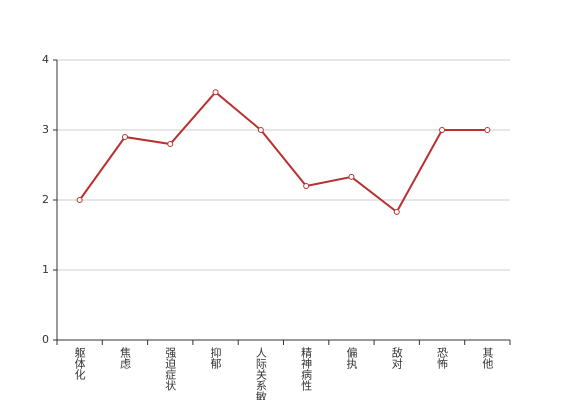  Describe the element at coordinates (124, 358) in the screenshot. I see `x-tick-label: 焦虑` at that location.